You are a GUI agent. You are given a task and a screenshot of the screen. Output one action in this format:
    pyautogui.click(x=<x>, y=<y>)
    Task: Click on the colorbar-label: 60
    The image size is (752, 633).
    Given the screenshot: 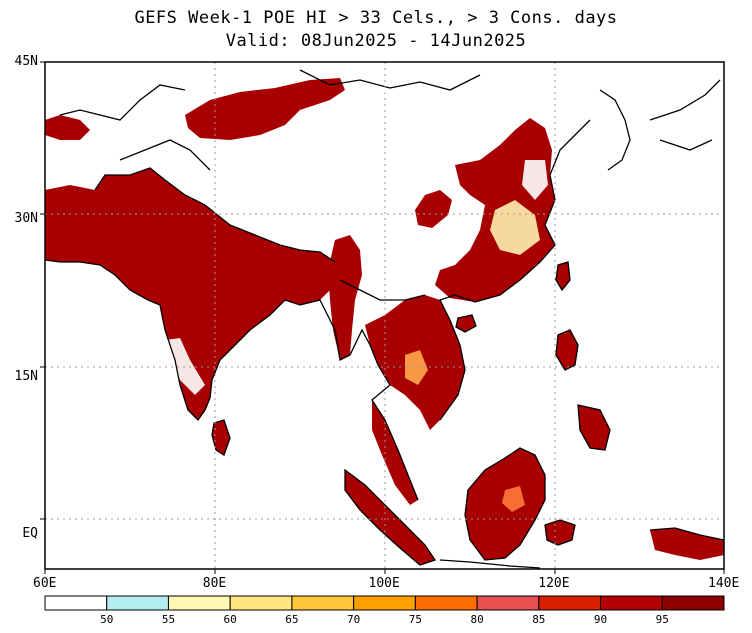 What is the action you would take?
    pyautogui.click(x=230, y=619)
    